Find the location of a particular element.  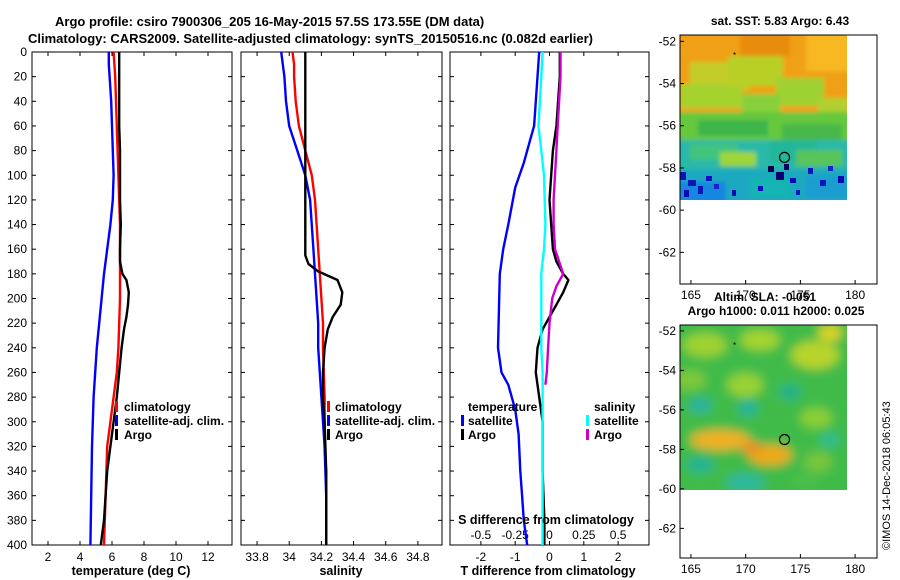

x-tick-label: 8 is located at coordinates (144, 557).